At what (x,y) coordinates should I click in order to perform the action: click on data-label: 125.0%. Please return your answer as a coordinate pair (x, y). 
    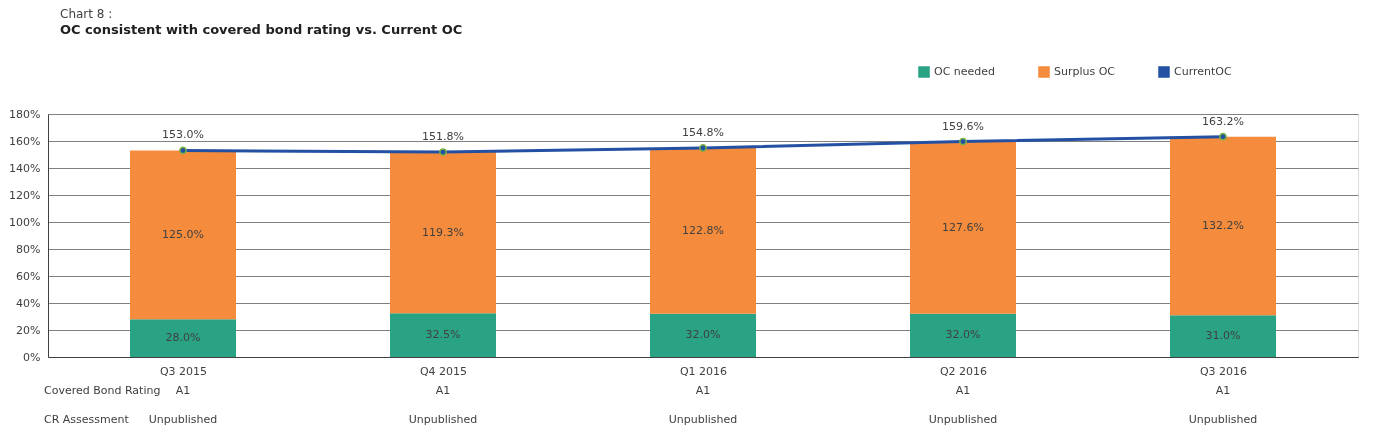
    Looking at the image, I should click on (183, 234).